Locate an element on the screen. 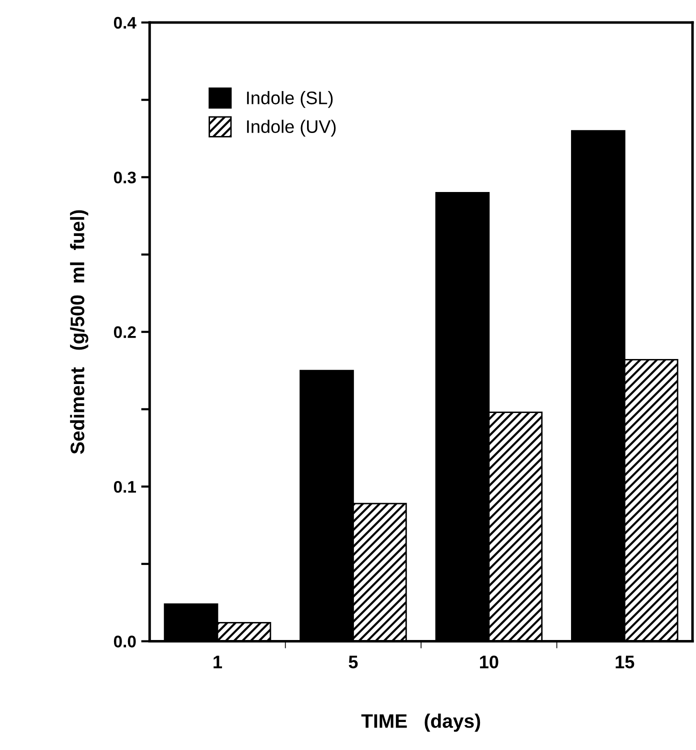 Image resolution: width=696 pixels, height=750 pixels. x-tick-label: 1 is located at coordinates (218, 662).